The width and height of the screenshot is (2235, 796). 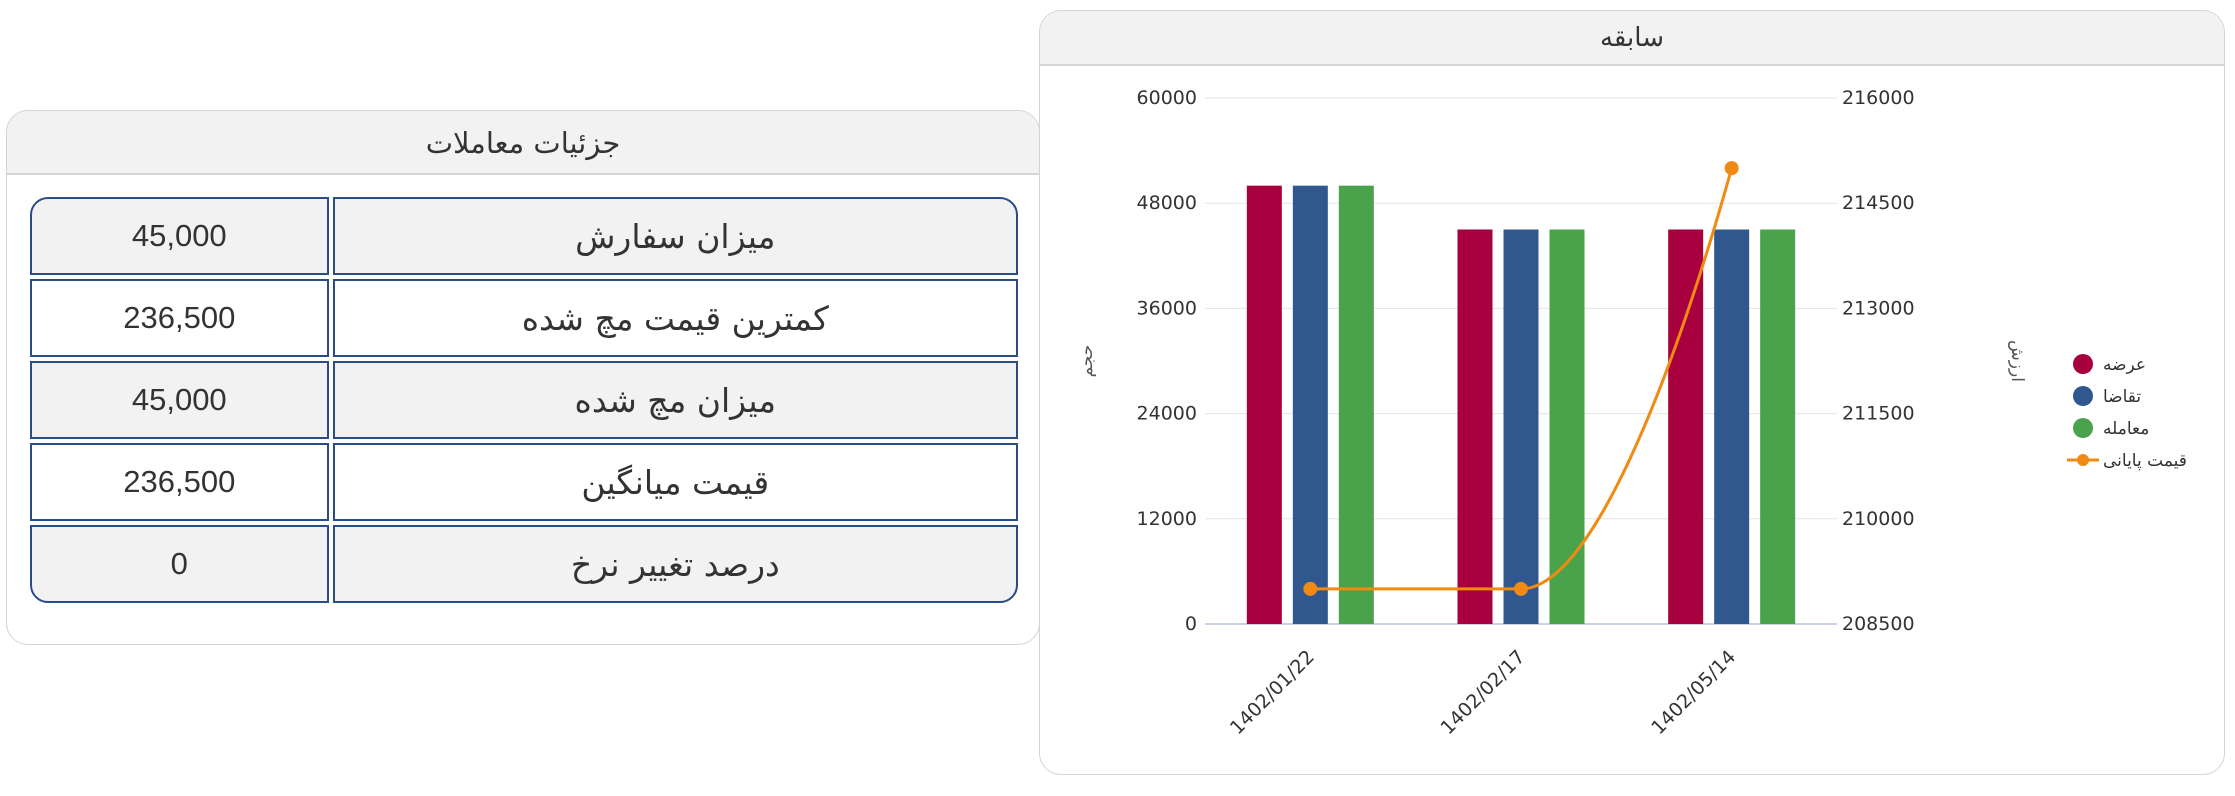 What do you see at coordinates (1878, 203) in the screenshot?
I see `right-axis-tick: 214500` at bounding box center [1878, 203].